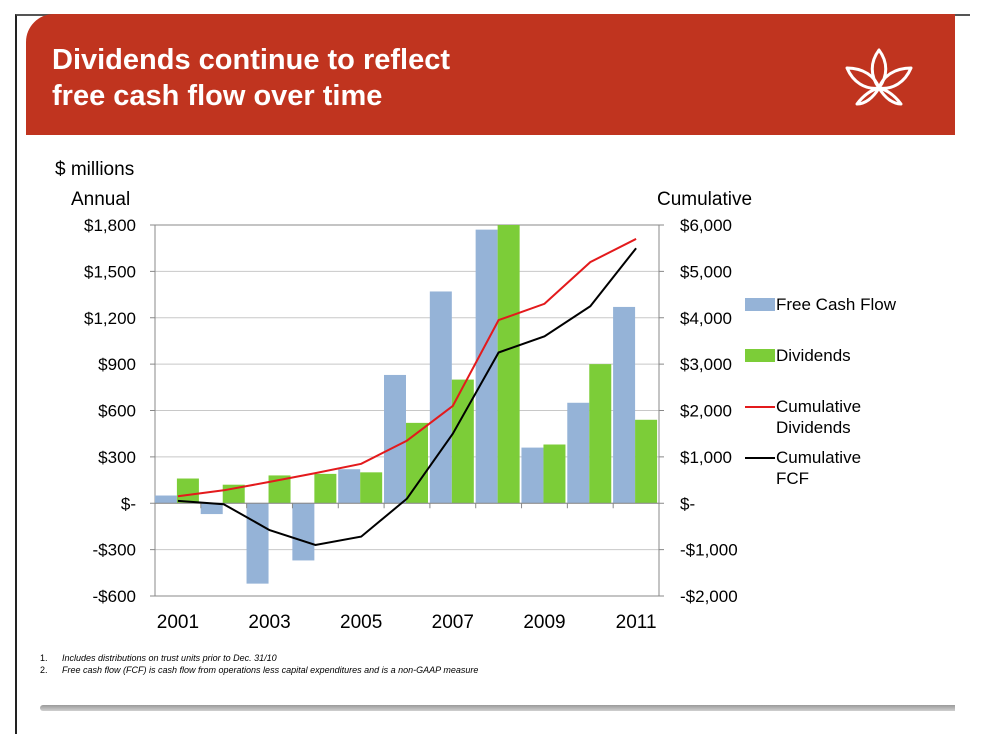 The image size is (985, 749). What do you see at coordinates (706, 225) in the screenshot?
I see `right-tick-label: $6,000` at bounding box center [706, 225].